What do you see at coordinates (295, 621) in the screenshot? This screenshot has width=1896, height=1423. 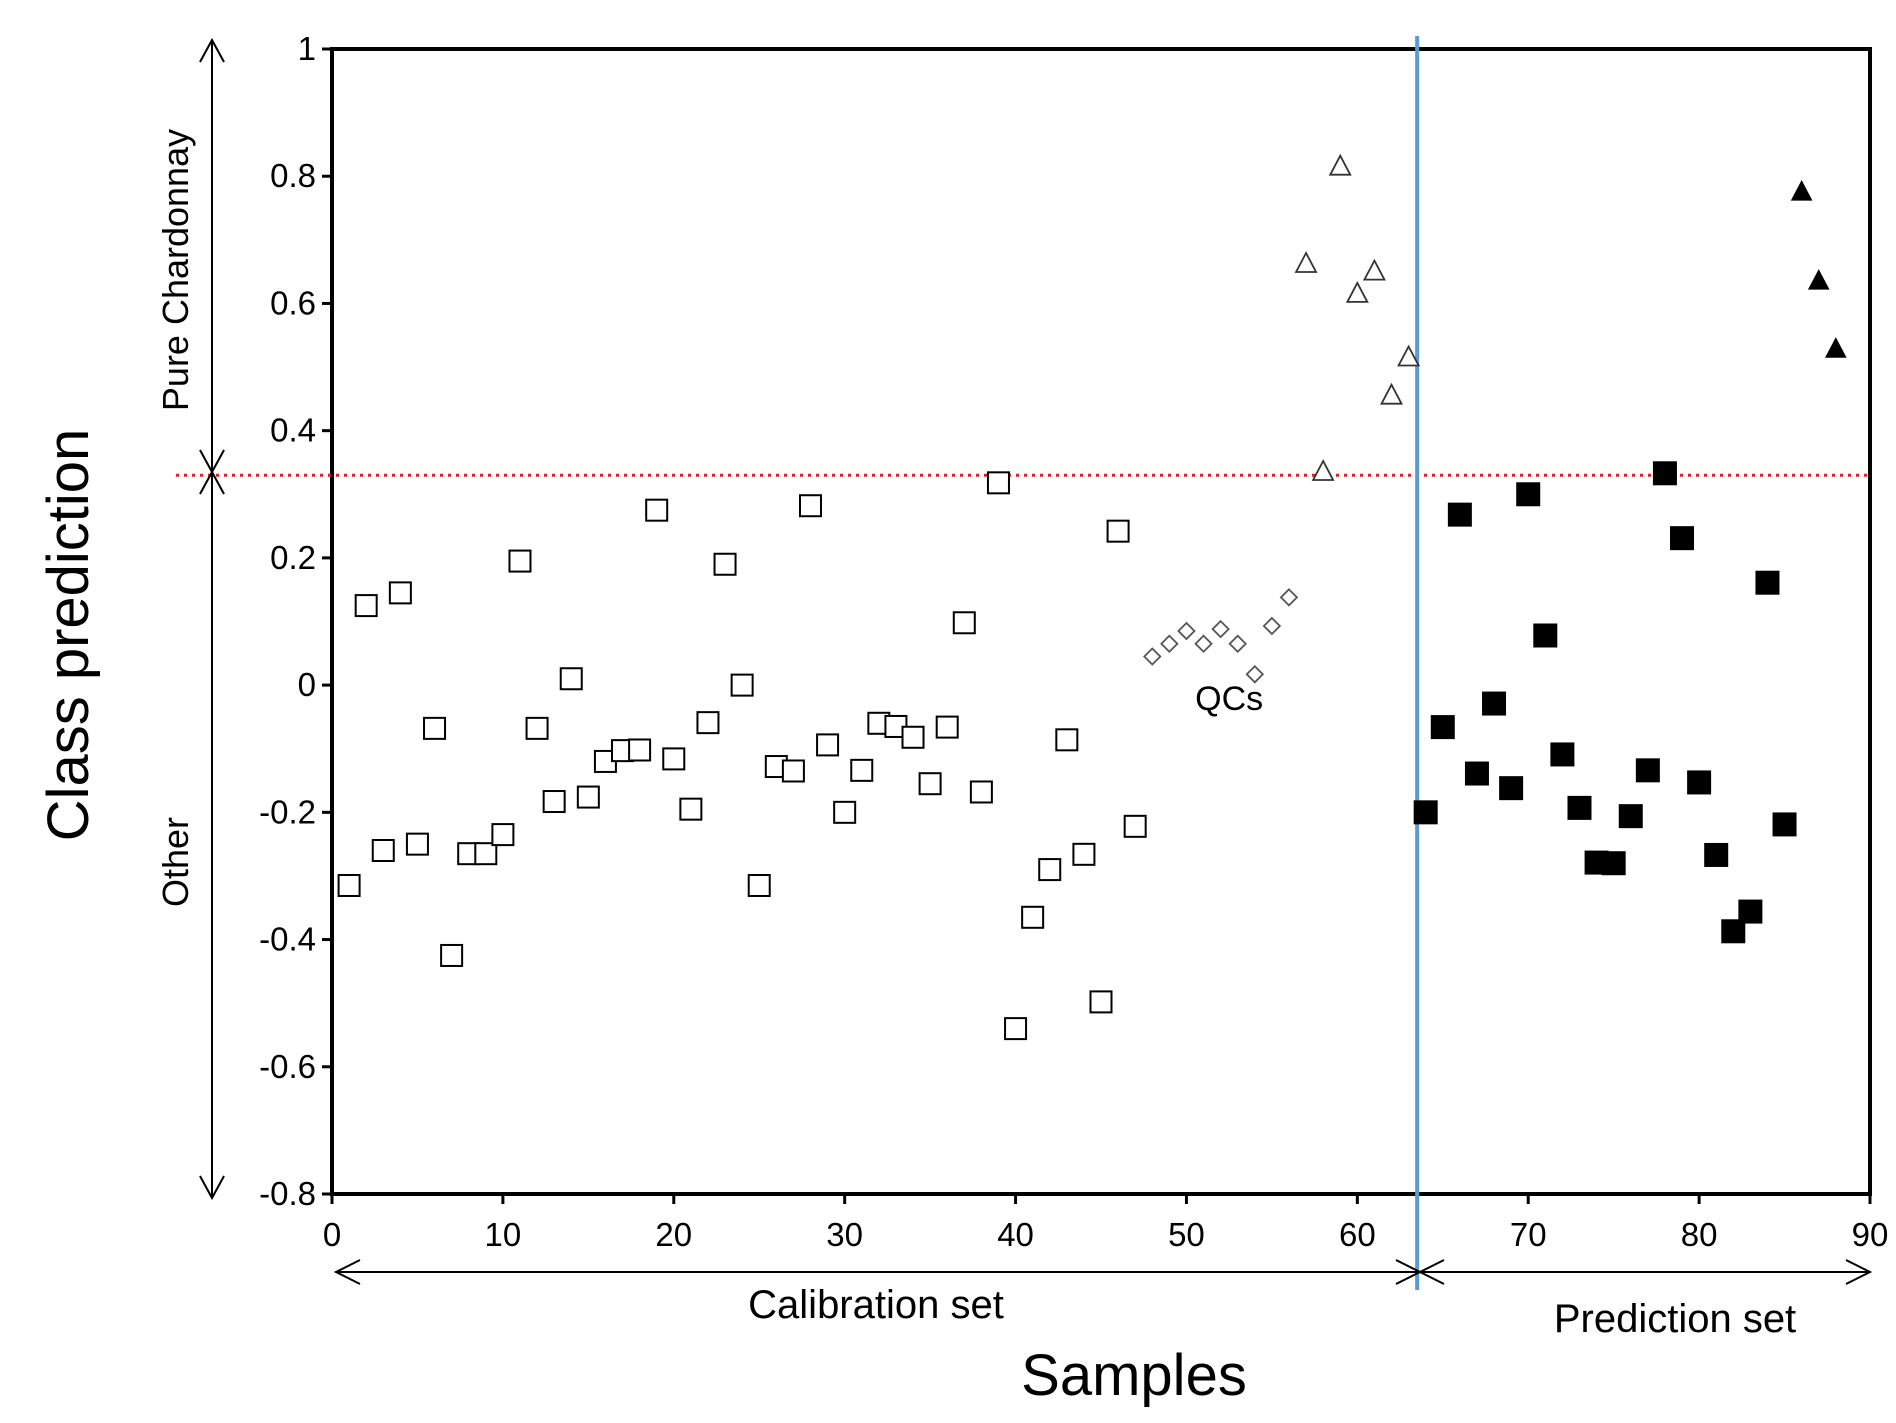 I see `y-axis: 1 0.8 0.6 0.4 0.2 0 -0.2 -0.4 -0.6 -0.8` at bounding box center [295, 621].